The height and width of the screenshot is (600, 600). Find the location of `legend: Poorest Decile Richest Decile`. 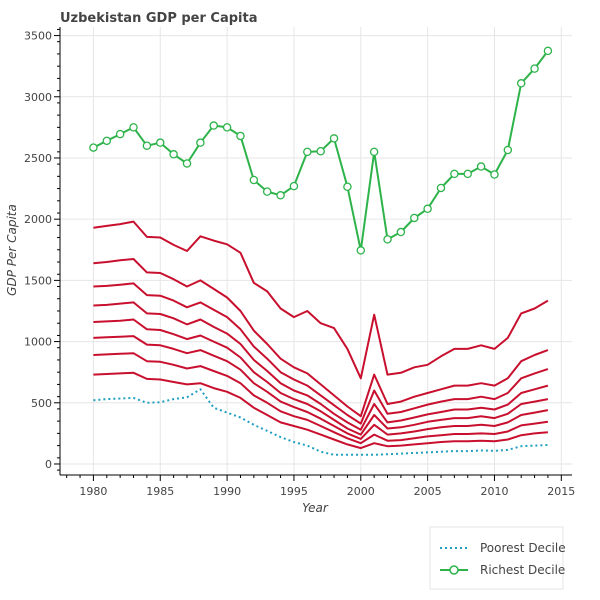

legend: Poorest Decile Richest Decile is located at coordinates (497, 558).